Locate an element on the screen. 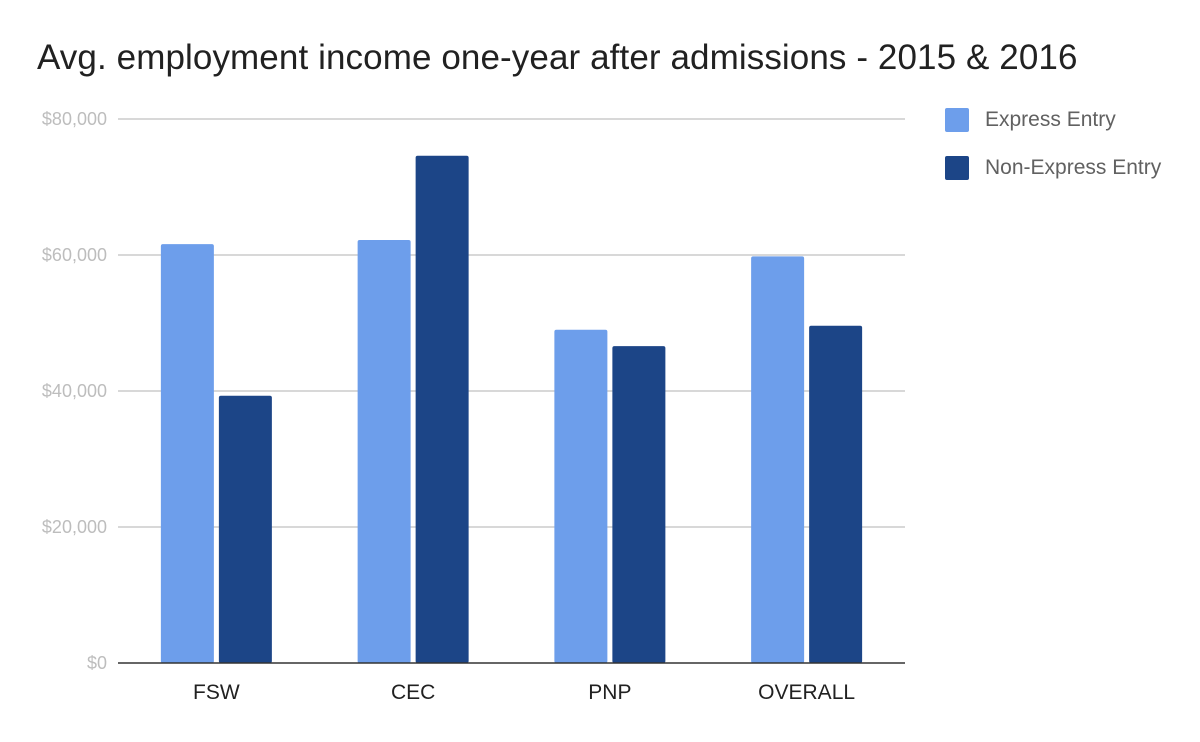 The height and width of the screenshot is (742, 1200). legend-item-express-entry: Express Entry is located at coordinates (1053, 120).